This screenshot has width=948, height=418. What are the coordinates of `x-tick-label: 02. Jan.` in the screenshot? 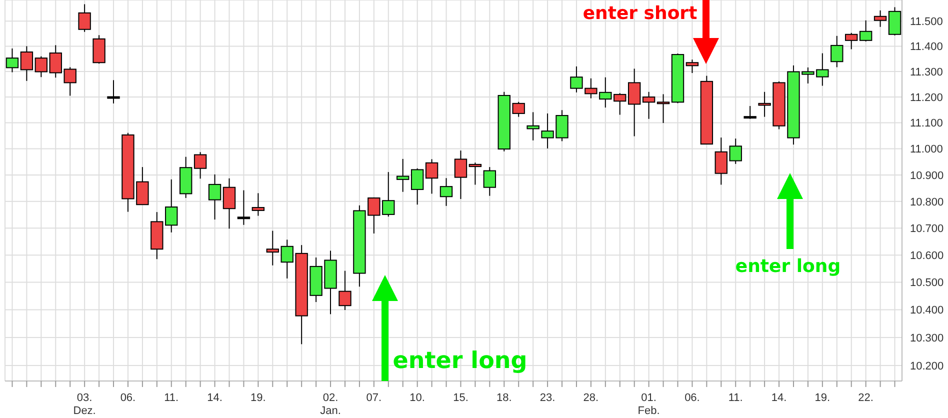 It's located at (330, 404).